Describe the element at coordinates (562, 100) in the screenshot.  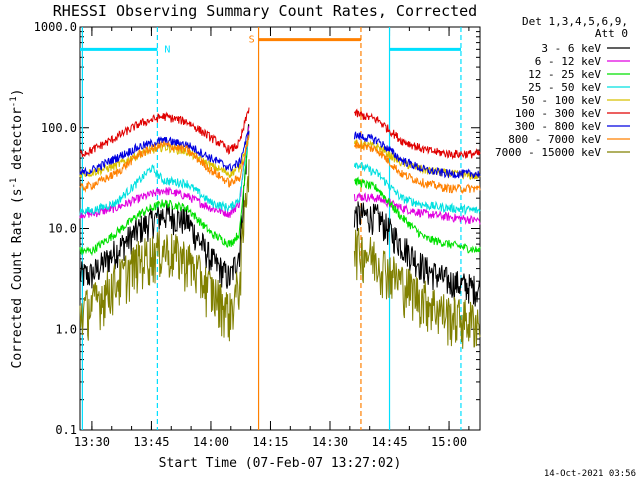
I see `legend-entry-label: 50 - 100 keV` at that location.